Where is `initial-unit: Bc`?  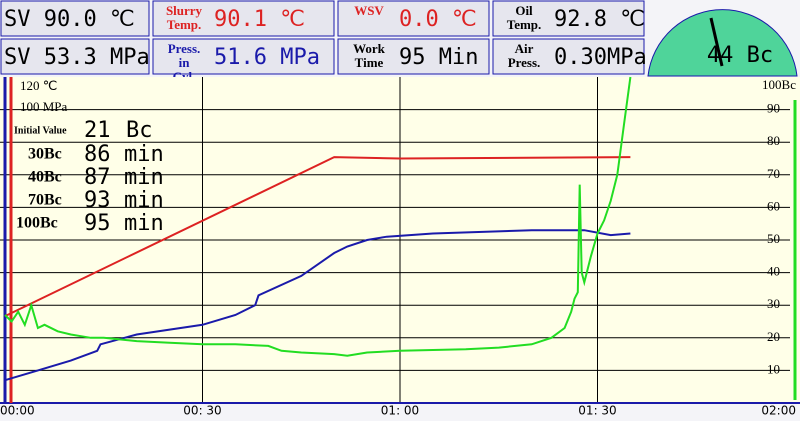
initial-unit: Bc is located at coordinates (139, 130).